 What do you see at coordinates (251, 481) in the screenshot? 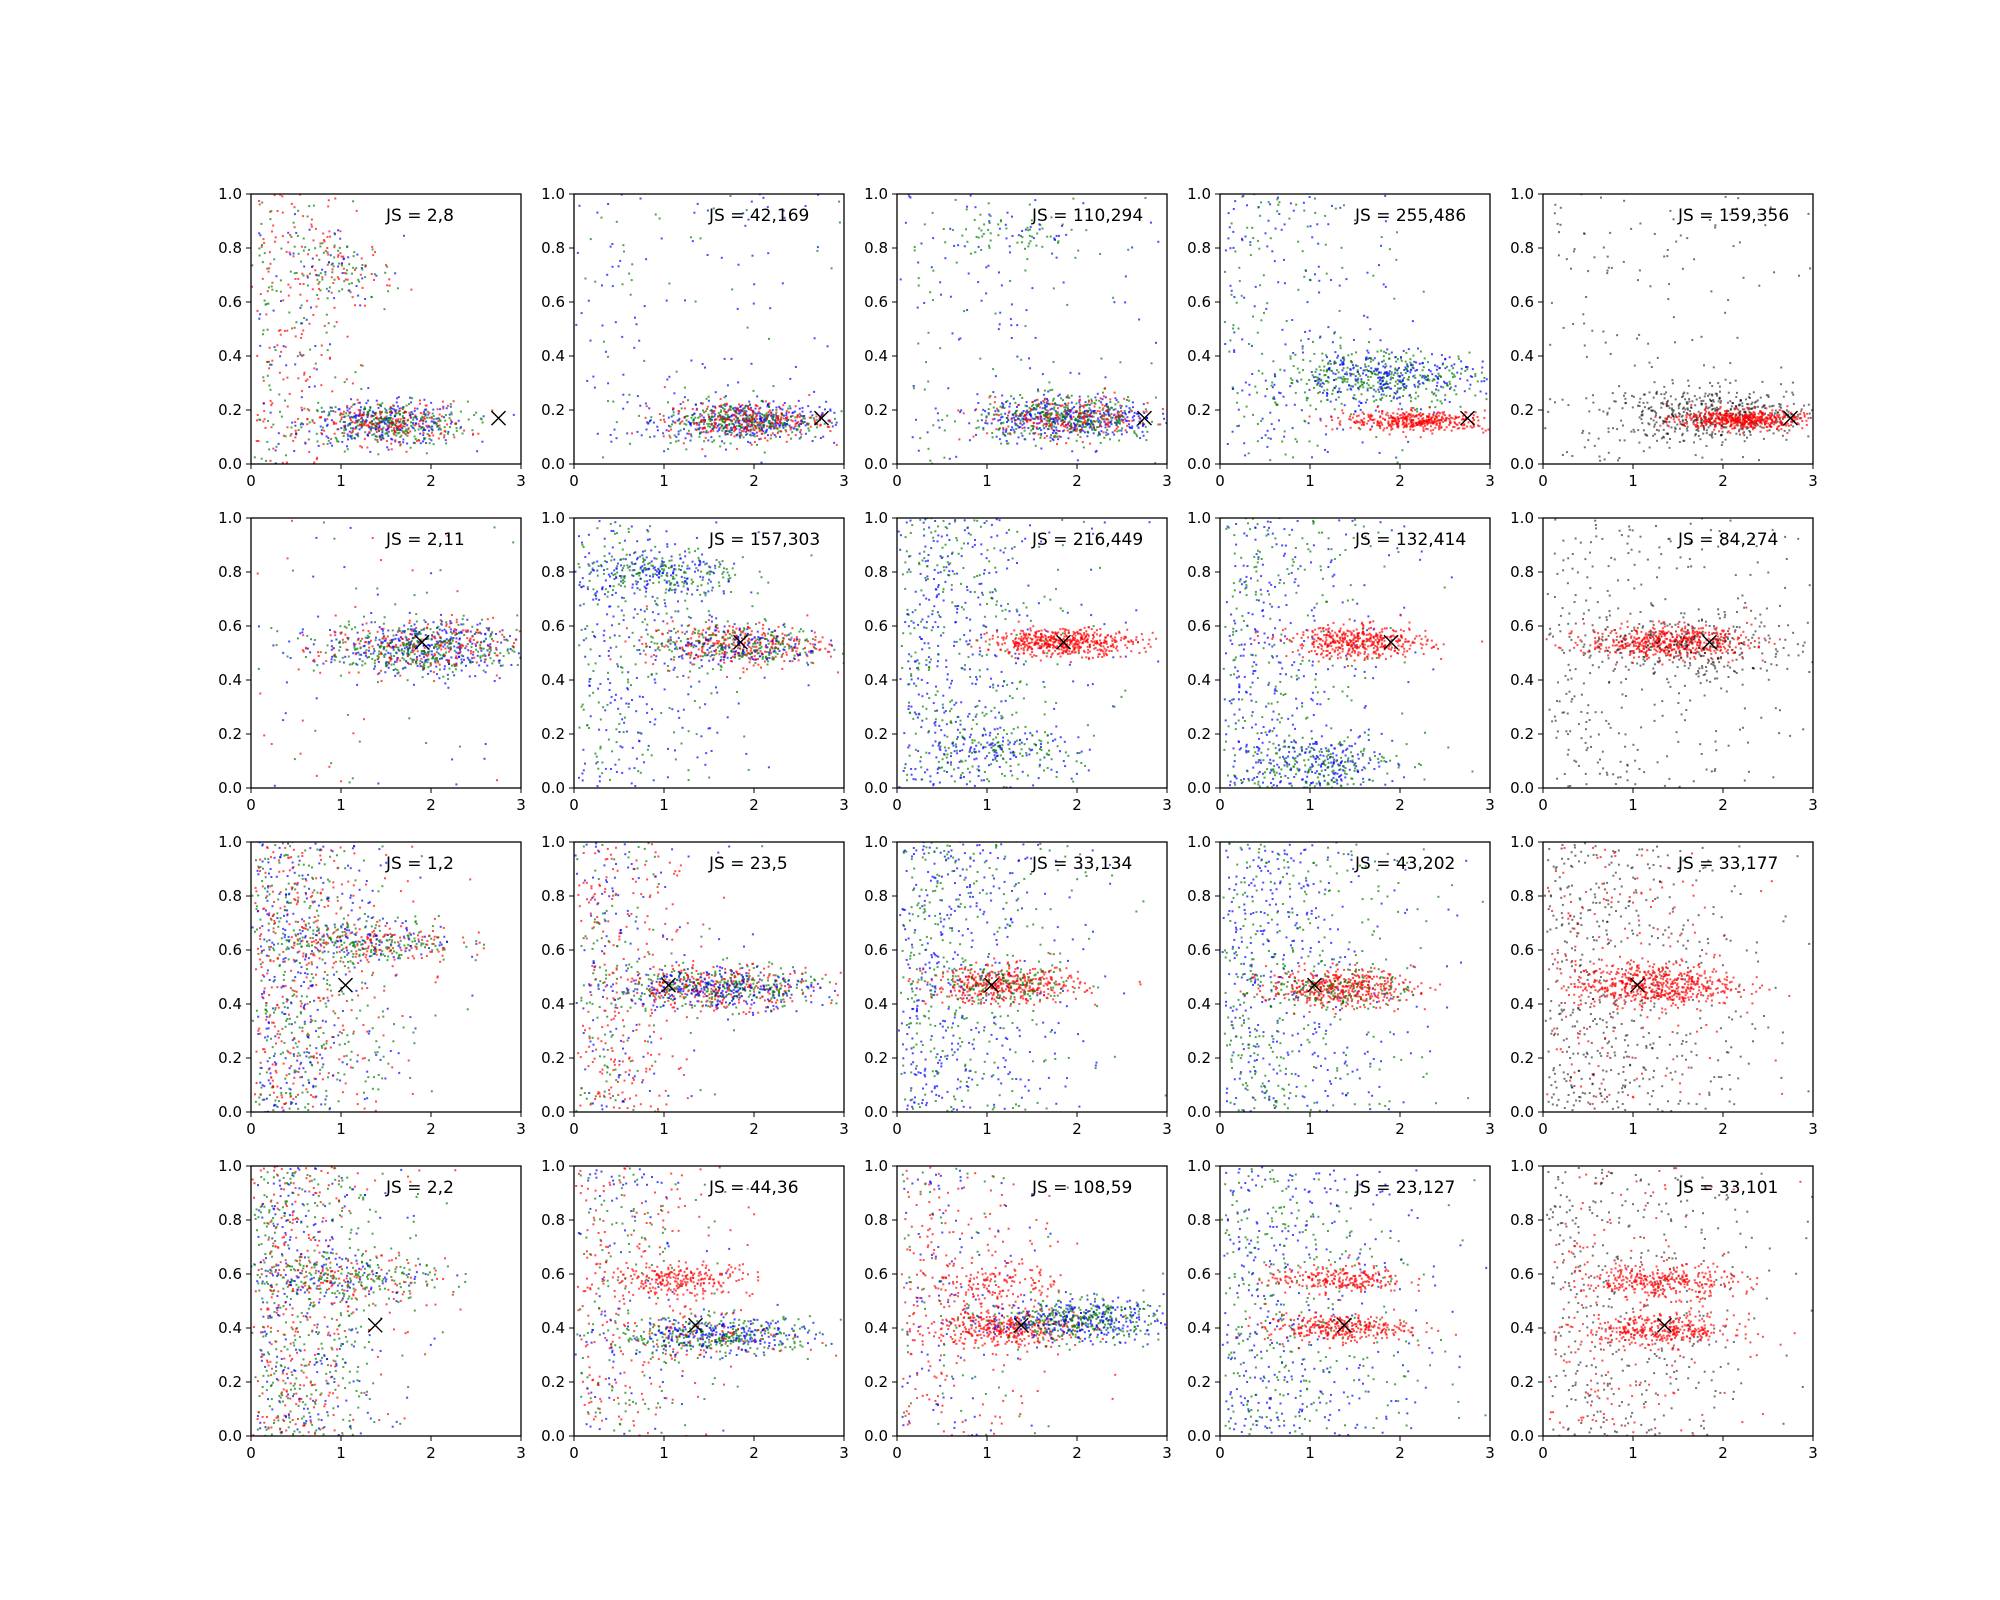
I see `x-tick-label: 0` at bounding box center [251, 481].